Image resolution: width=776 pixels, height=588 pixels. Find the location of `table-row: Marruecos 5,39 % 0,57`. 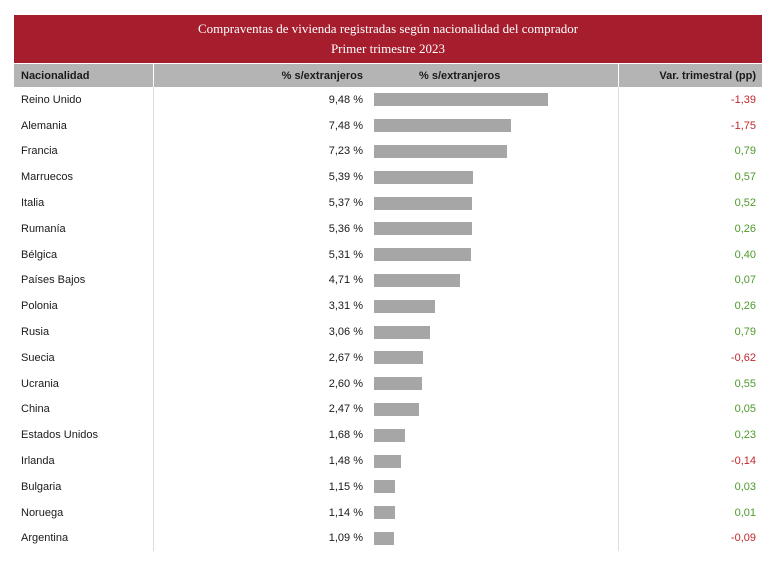

table-row: Marruecos 5,39 % 0,57 is located at coordinates (388, 177).